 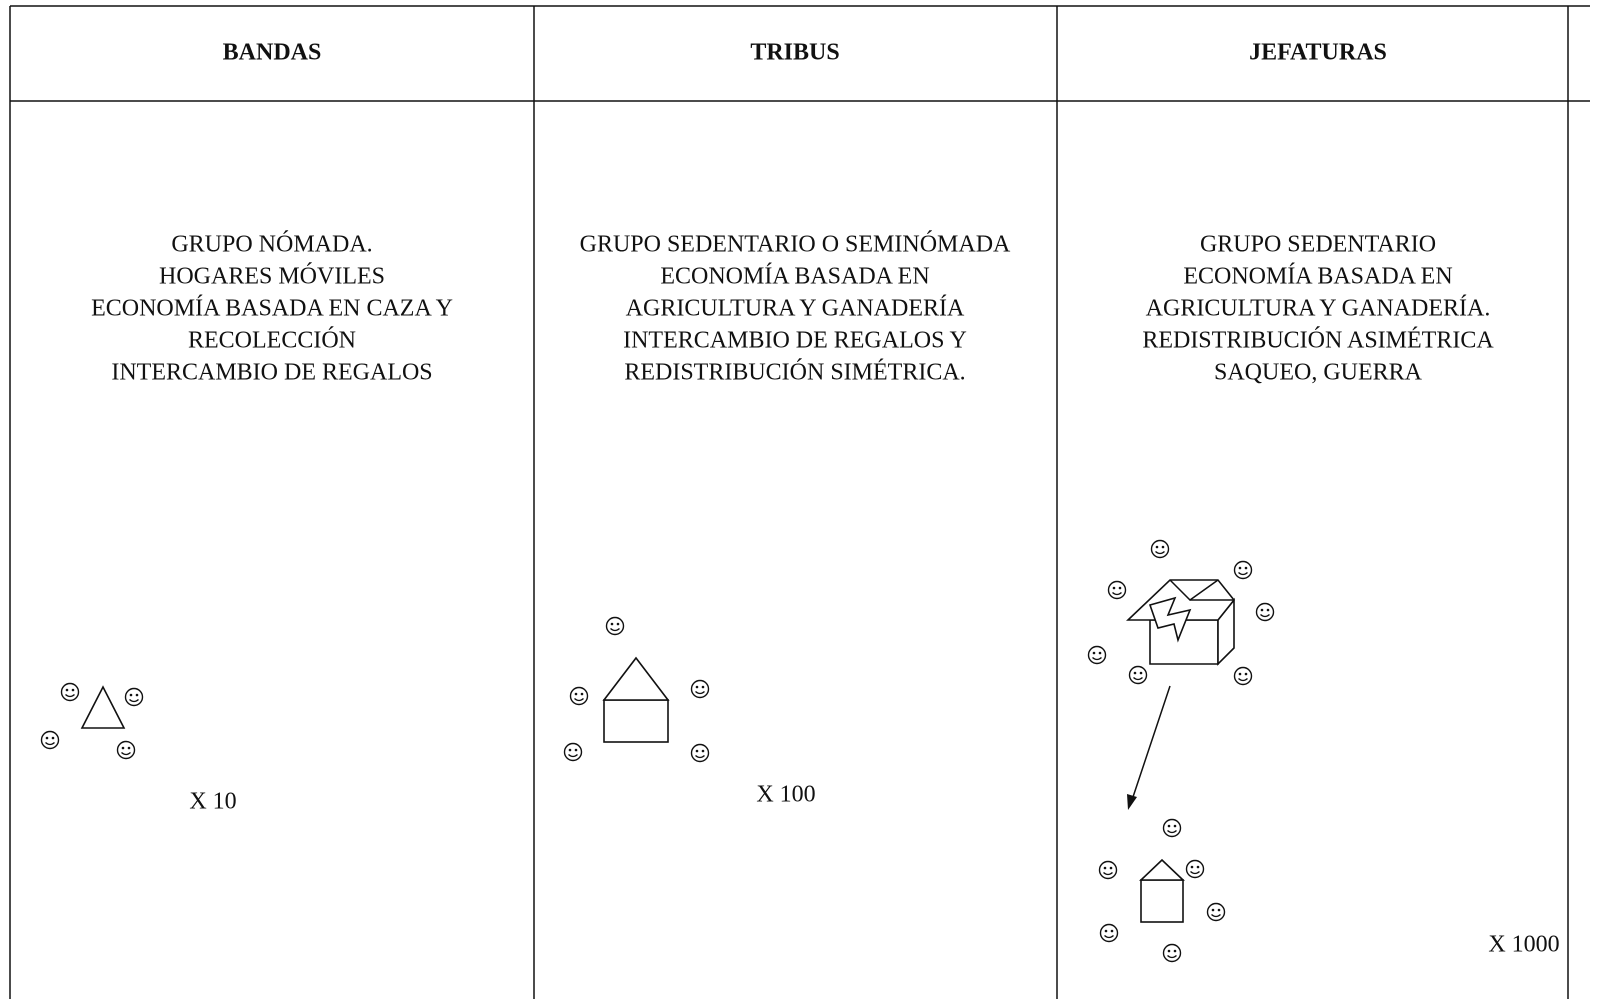 I want to click on band-icon, so click(x=92, y=721).